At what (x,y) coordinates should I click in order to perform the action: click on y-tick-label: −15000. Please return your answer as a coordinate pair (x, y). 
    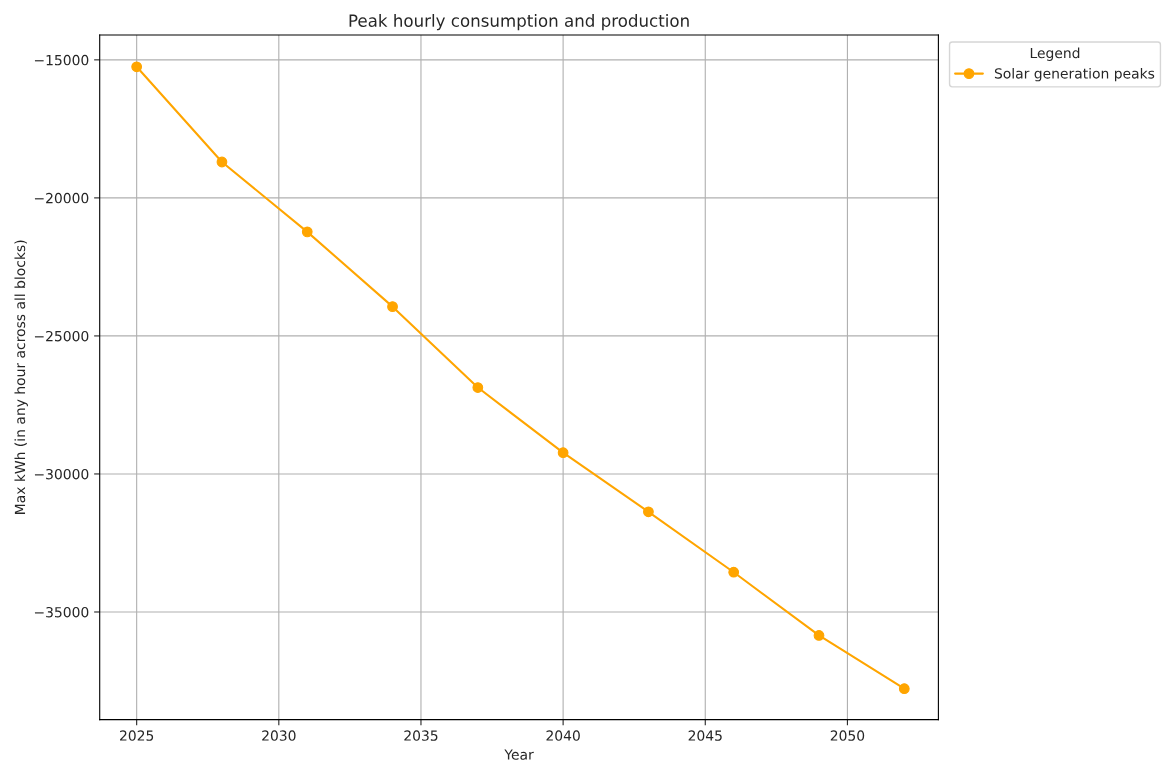
    Looking at the image, I should click on (61, 60).